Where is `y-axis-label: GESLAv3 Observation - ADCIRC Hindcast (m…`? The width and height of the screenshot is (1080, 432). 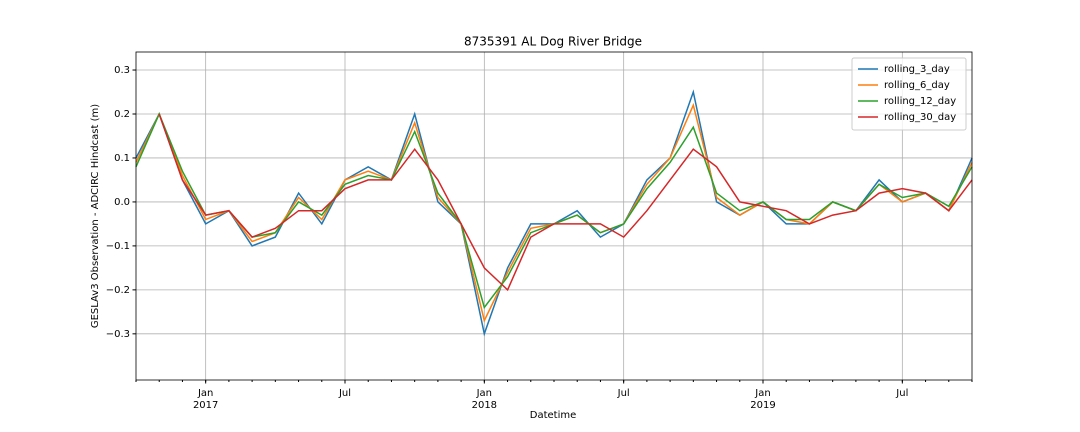 y-axis-label: GESLAv3 Observation - ADCIRC Hindcast (m… is located at coordinates (95, 216).